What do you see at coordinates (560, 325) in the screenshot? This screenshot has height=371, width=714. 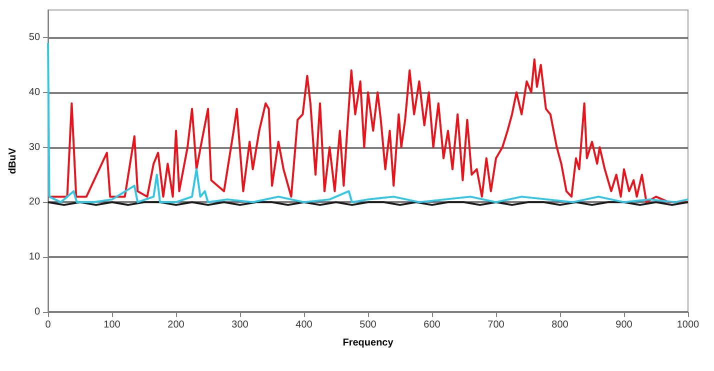 I see `x-tick-label: 800` at bounding box center [560, 325].